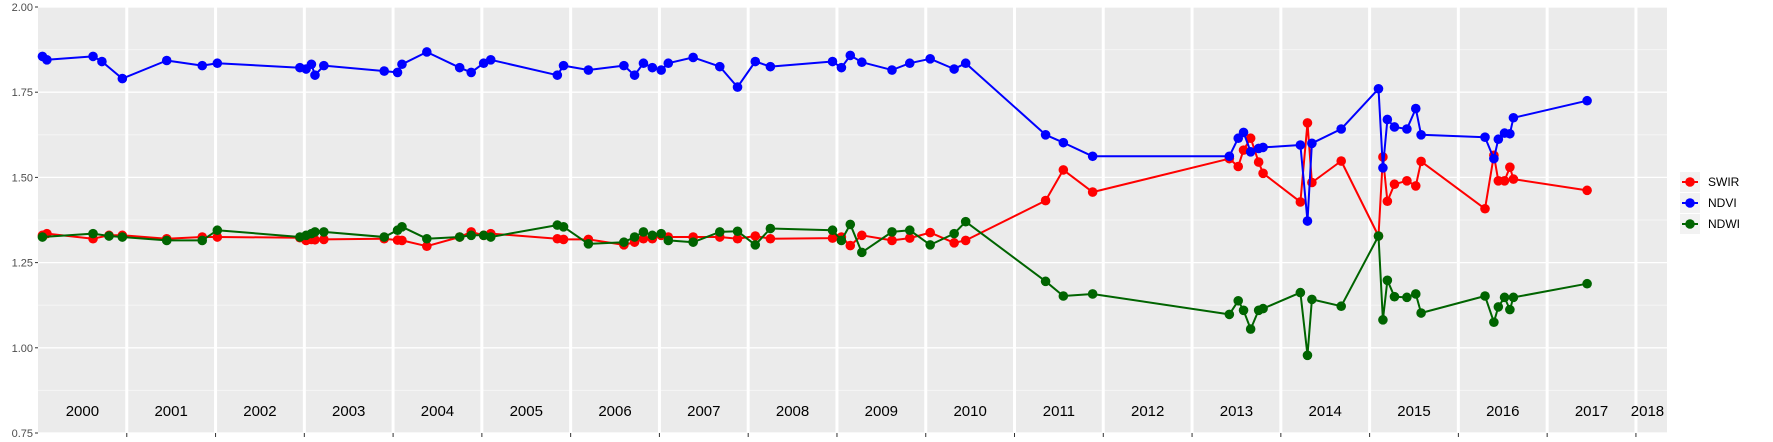 The image size is (1773, 442). Describe the element at coordinates (22, 93) in the screenshot. I see `y-tick-label: 1.75` at that location.